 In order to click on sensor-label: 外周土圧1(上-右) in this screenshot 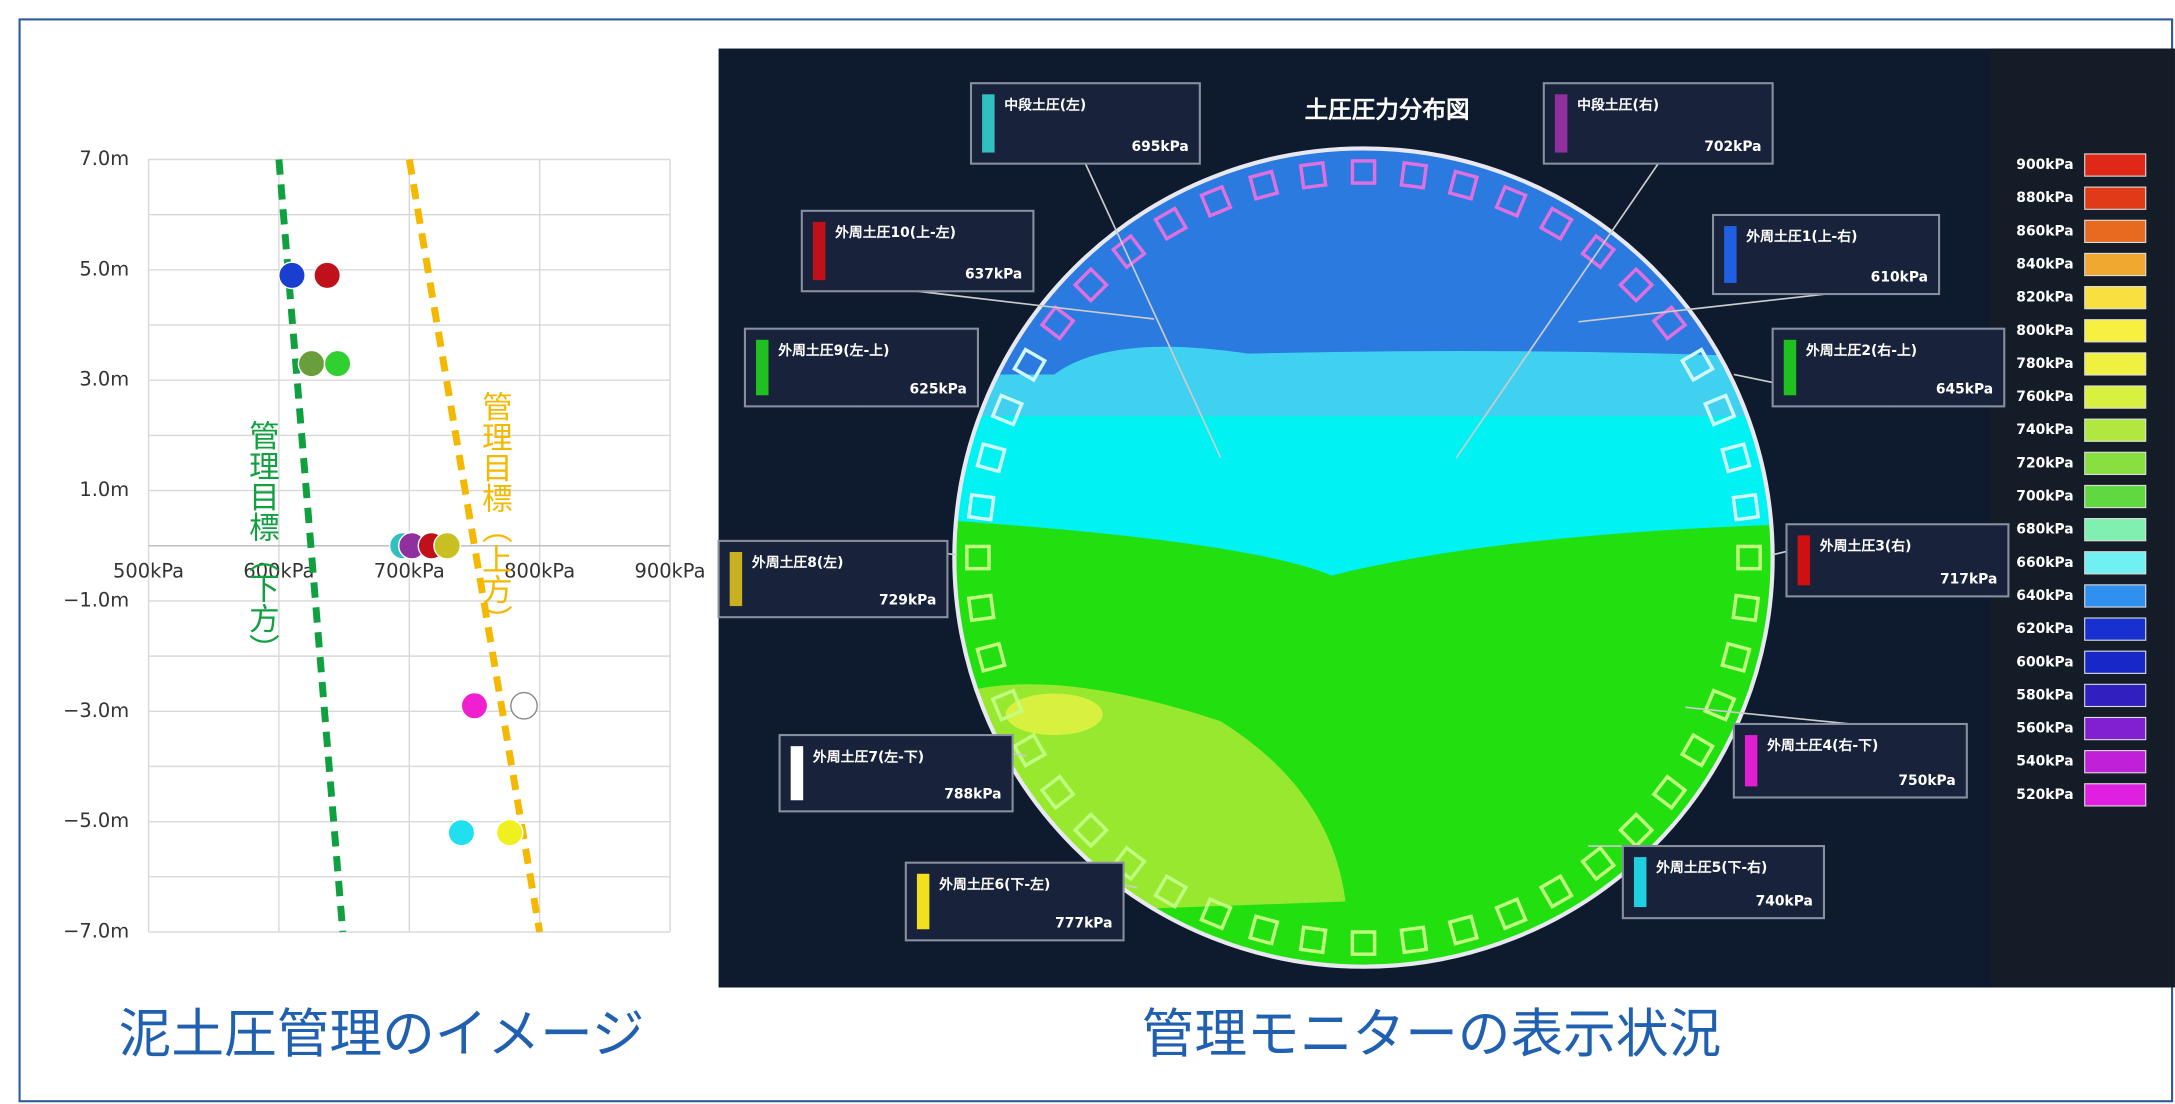, I will do `click(1801, 236)`.